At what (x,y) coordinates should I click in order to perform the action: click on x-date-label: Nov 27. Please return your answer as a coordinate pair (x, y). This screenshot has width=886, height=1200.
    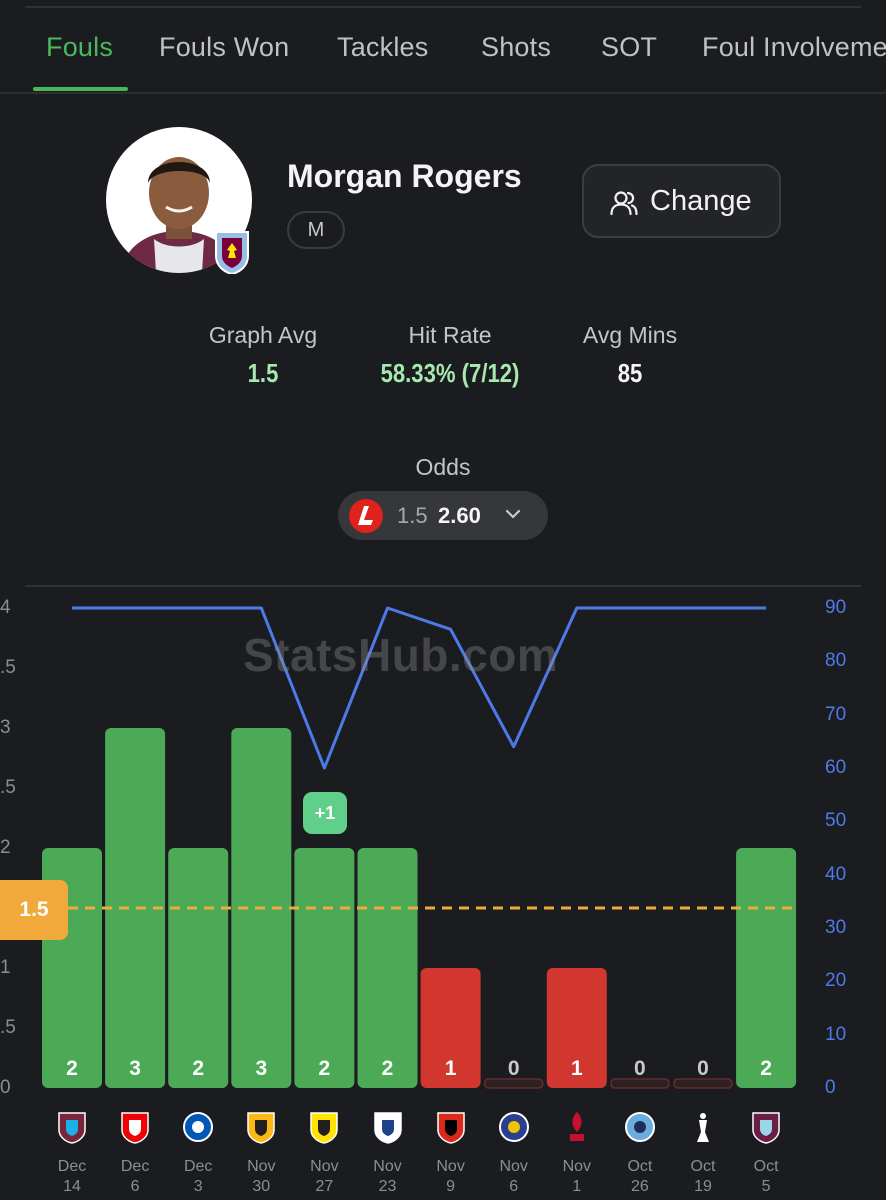
    Looking at the image, I should click on (324, 1176).